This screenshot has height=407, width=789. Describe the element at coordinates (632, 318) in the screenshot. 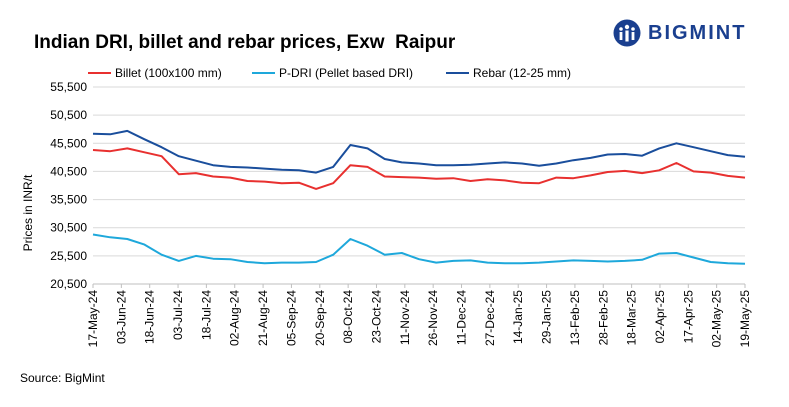

I see `x-tick-label: 18-Mar-25` at that location.